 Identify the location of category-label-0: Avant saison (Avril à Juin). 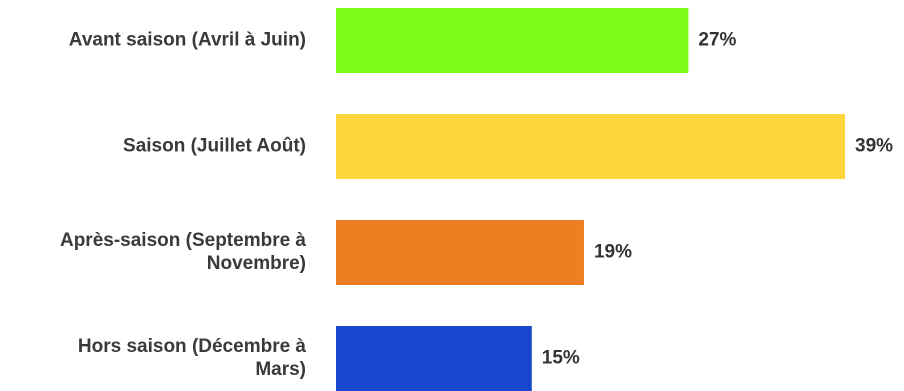
(187, 40).